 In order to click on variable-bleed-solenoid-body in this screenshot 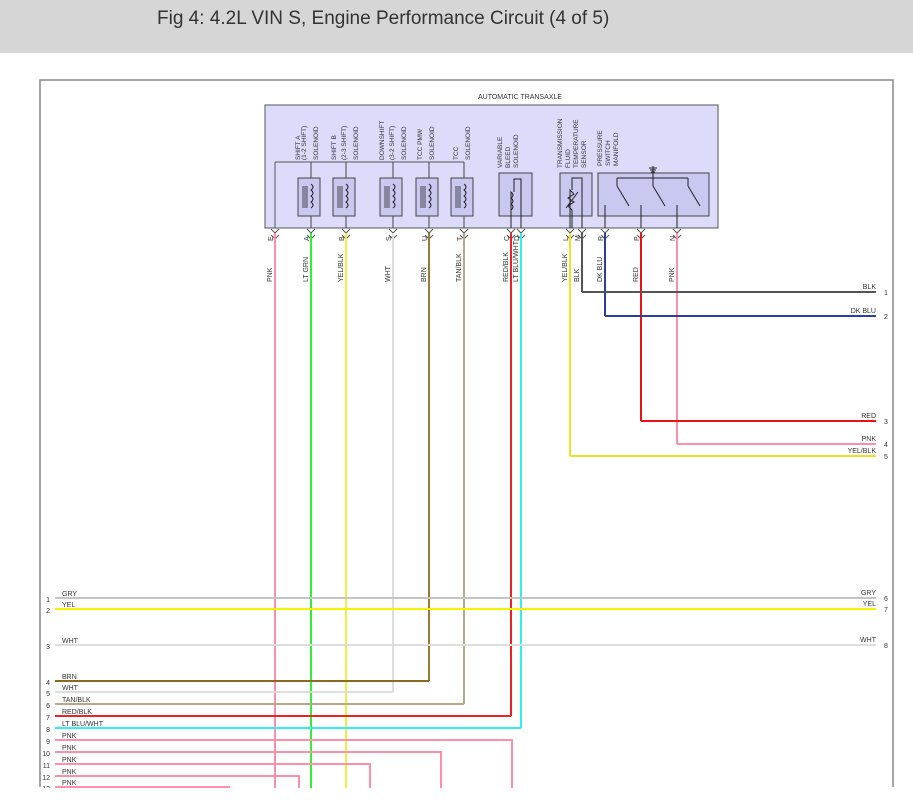, I will do `click(515, 194)`.